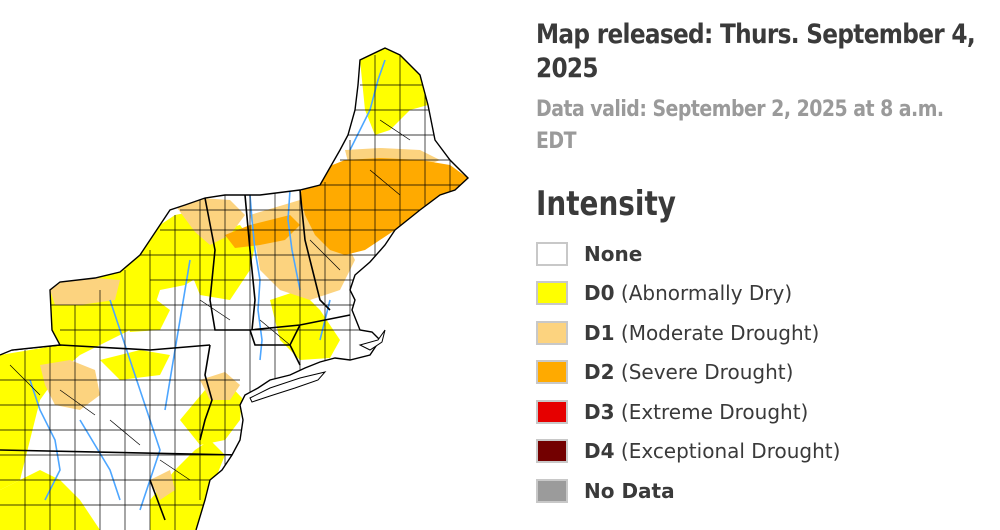 This screenshot has height=530, width=1000. What do you see at coordinates (761, 491) in the screenshot?
I see `legend-item-no-data: No Data` at bounding box center [761, 491].